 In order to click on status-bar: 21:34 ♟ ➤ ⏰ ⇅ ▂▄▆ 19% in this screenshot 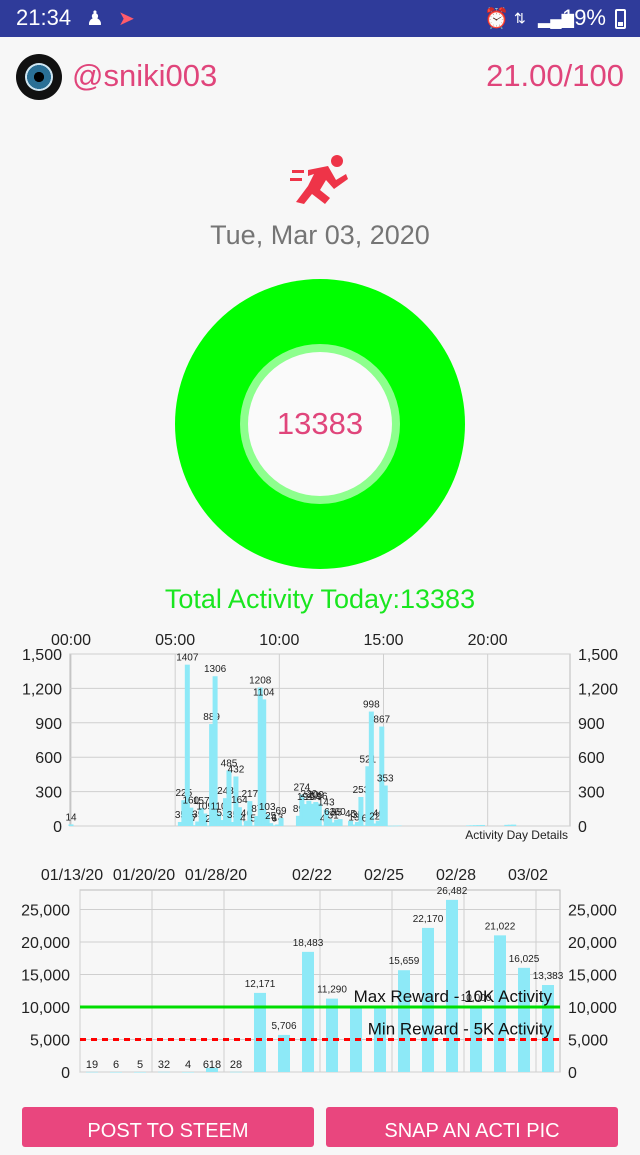, I will do `click(320, 18)`.